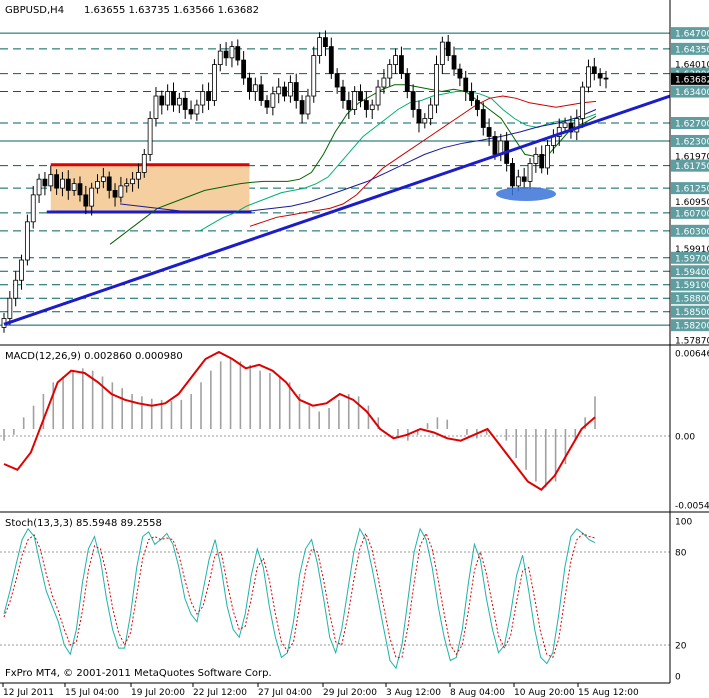 This screenshot has height=698, width=709. Describe the element at coordinates (149, 188) in the screenshot. I see `consolidation-rectangle` at that location.